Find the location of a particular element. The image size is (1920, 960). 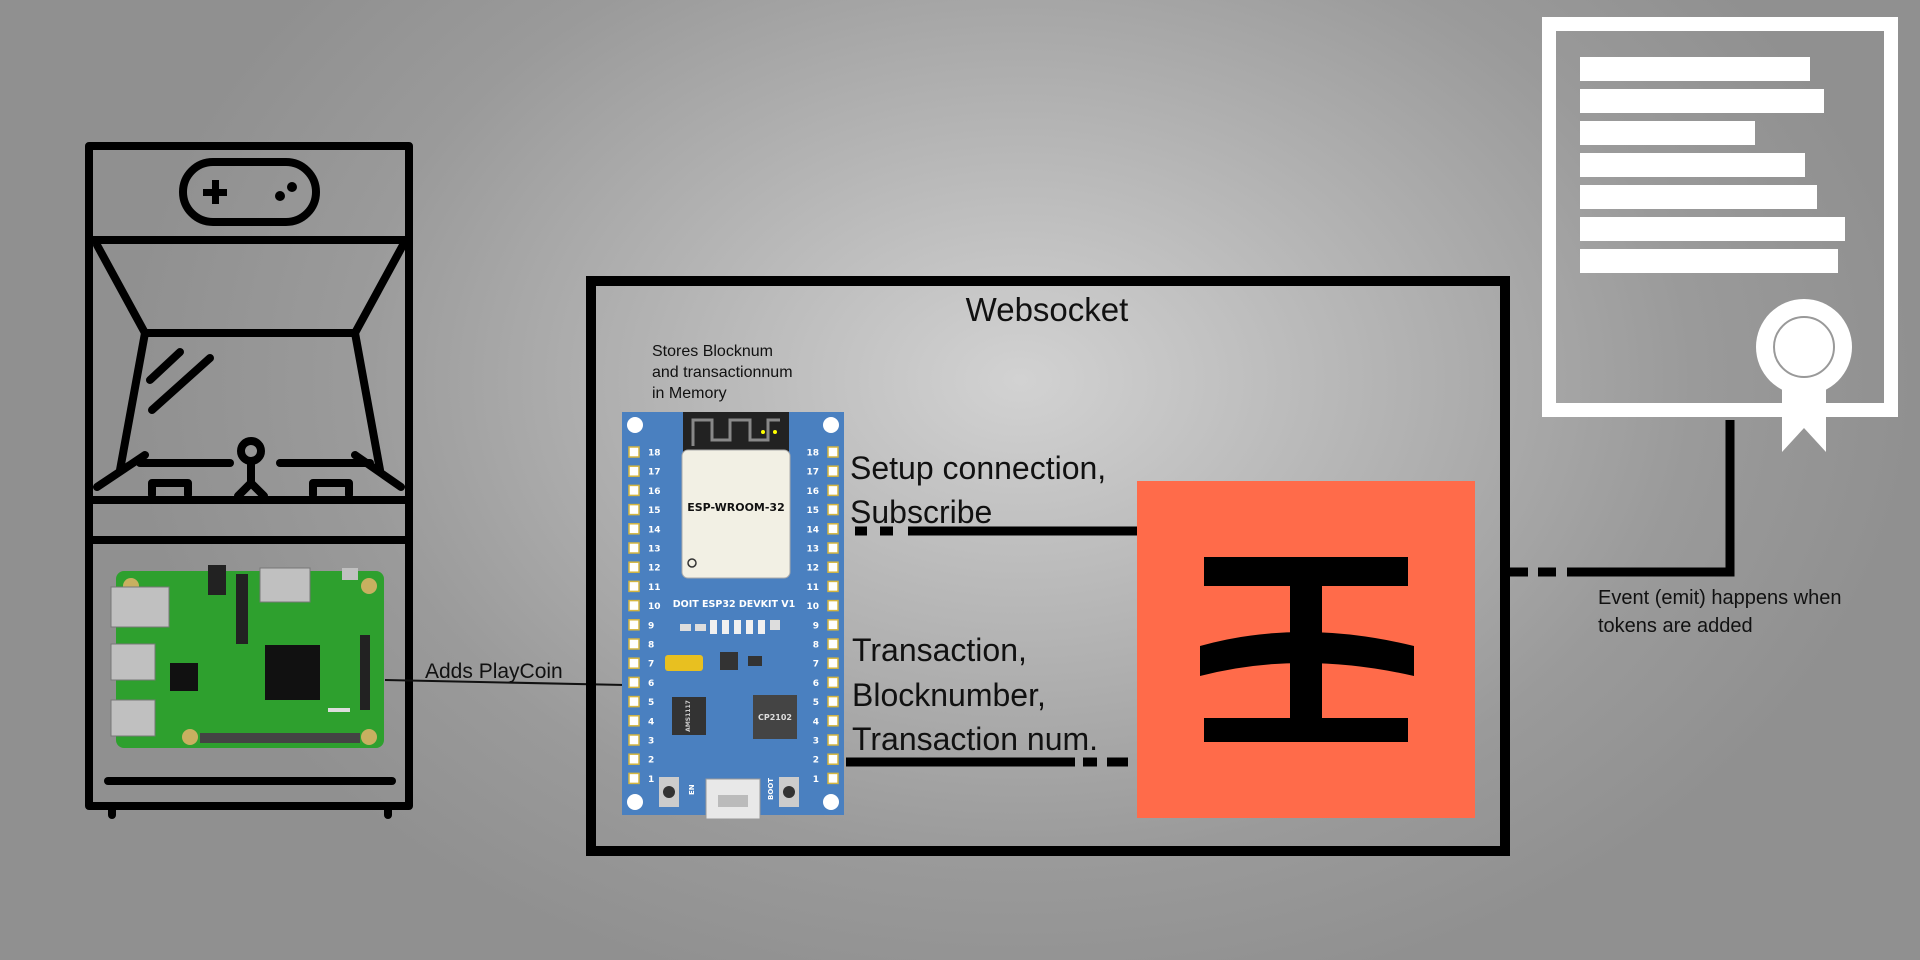

raspberry-pi-board-icon is located at coordinates (247, 656).